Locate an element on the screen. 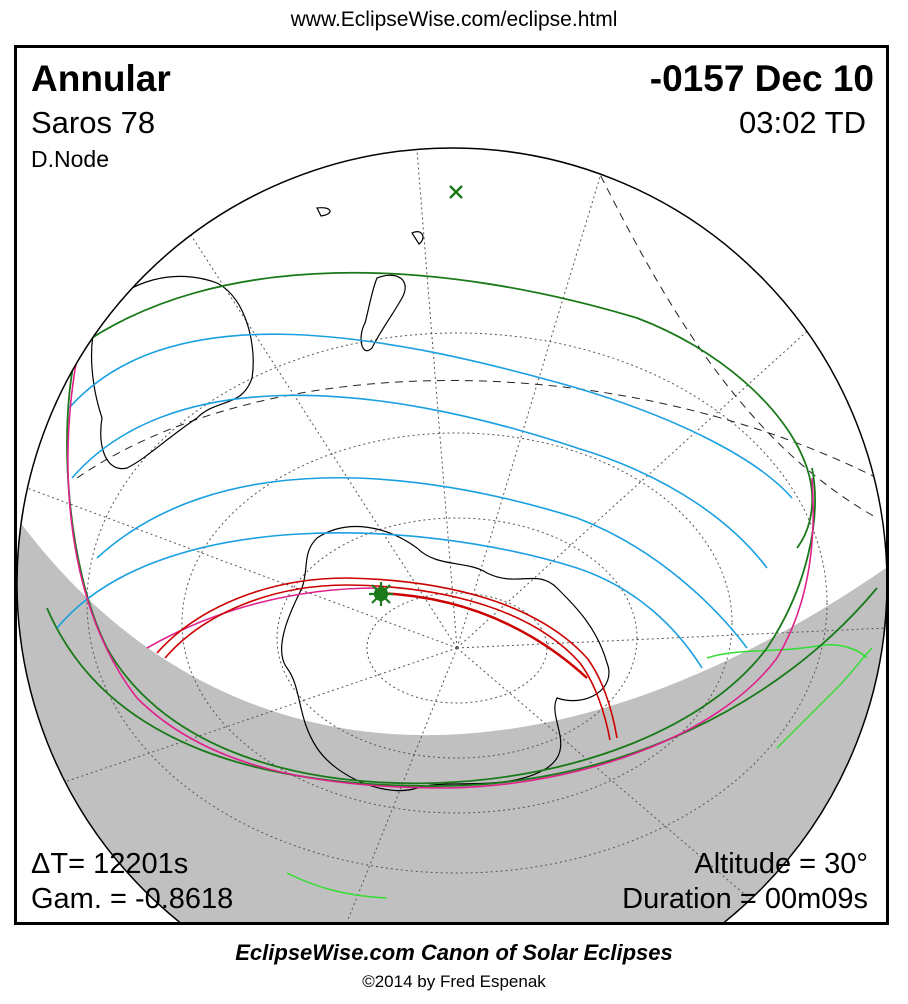 The height and width of the screenshot is (1004, 908). duration: Duration = 00m09s is located at coordinates (745, 899).